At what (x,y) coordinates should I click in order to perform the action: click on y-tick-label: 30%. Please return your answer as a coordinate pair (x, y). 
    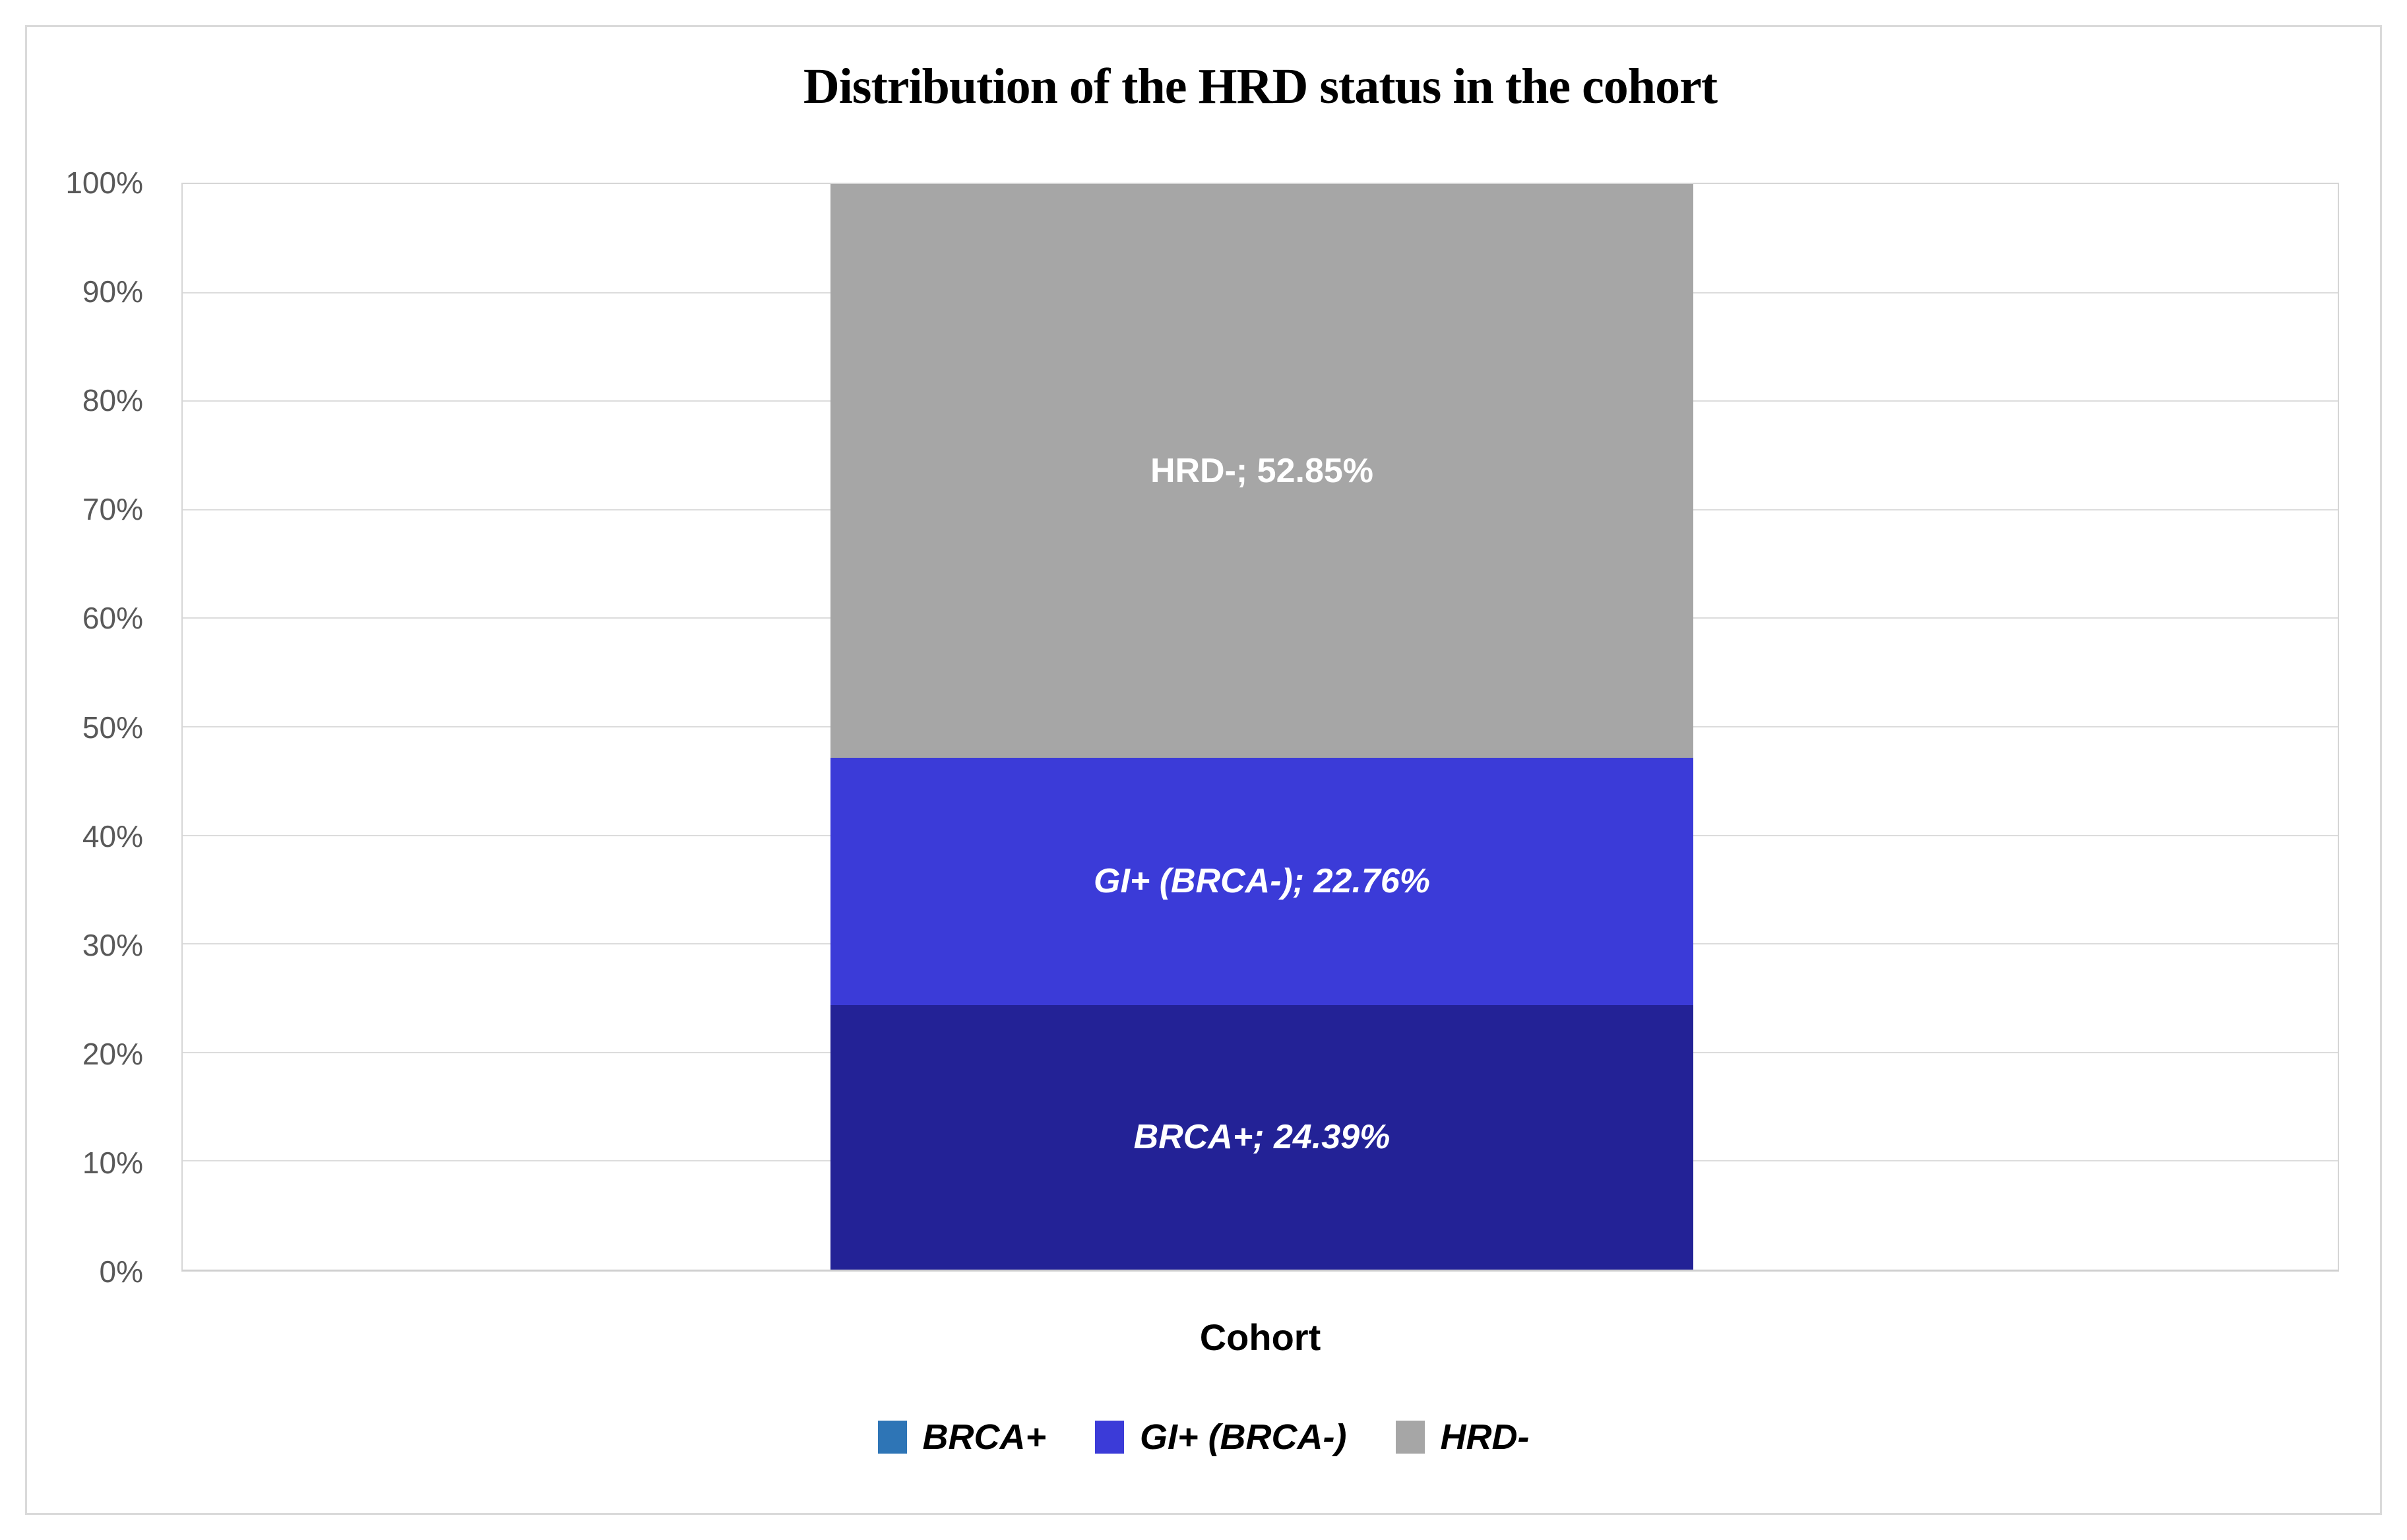
    Looking at the image, I should click on (112, 944).